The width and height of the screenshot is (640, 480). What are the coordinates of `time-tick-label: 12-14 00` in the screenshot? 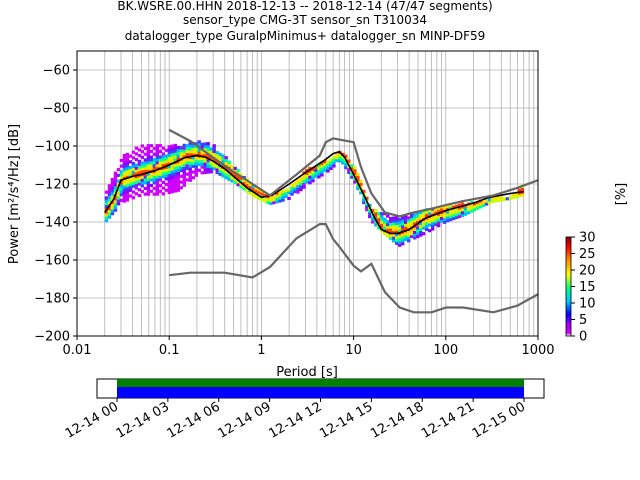 It's located at (92, 420).